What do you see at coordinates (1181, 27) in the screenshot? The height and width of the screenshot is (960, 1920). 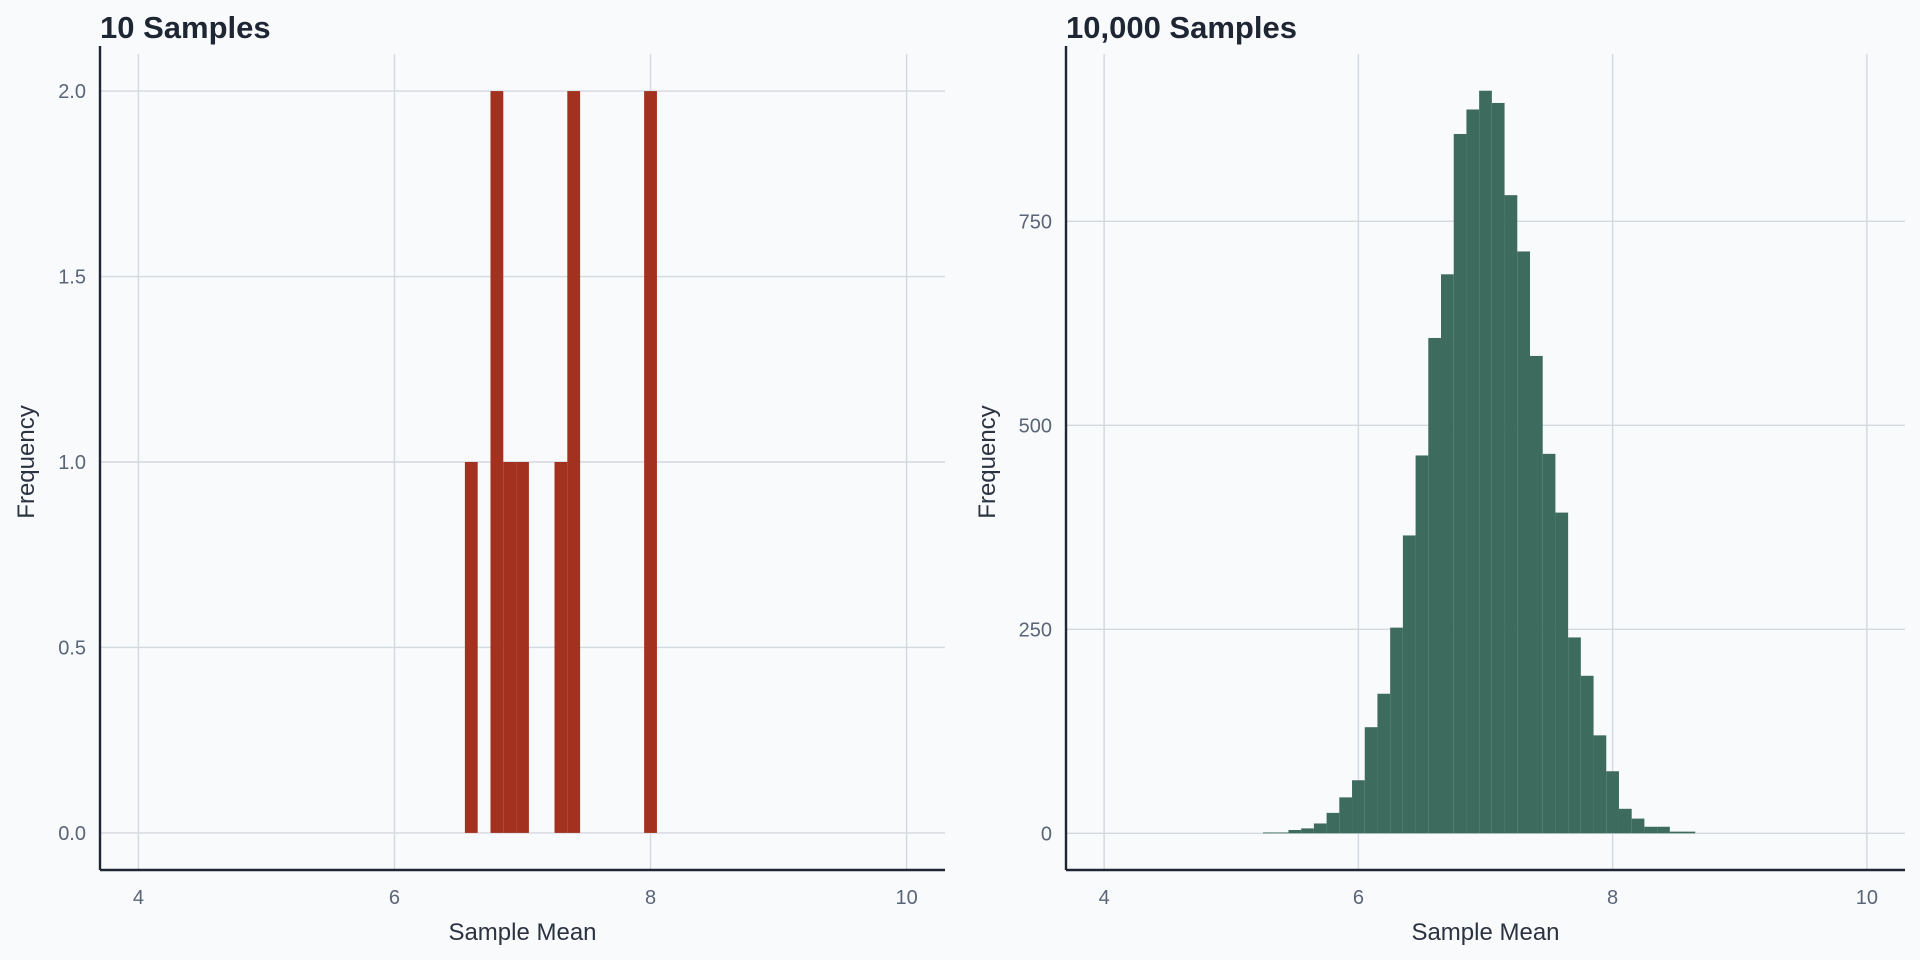 I see `panel-title: 10,000 Samples` at bounding box center [1181, 27].